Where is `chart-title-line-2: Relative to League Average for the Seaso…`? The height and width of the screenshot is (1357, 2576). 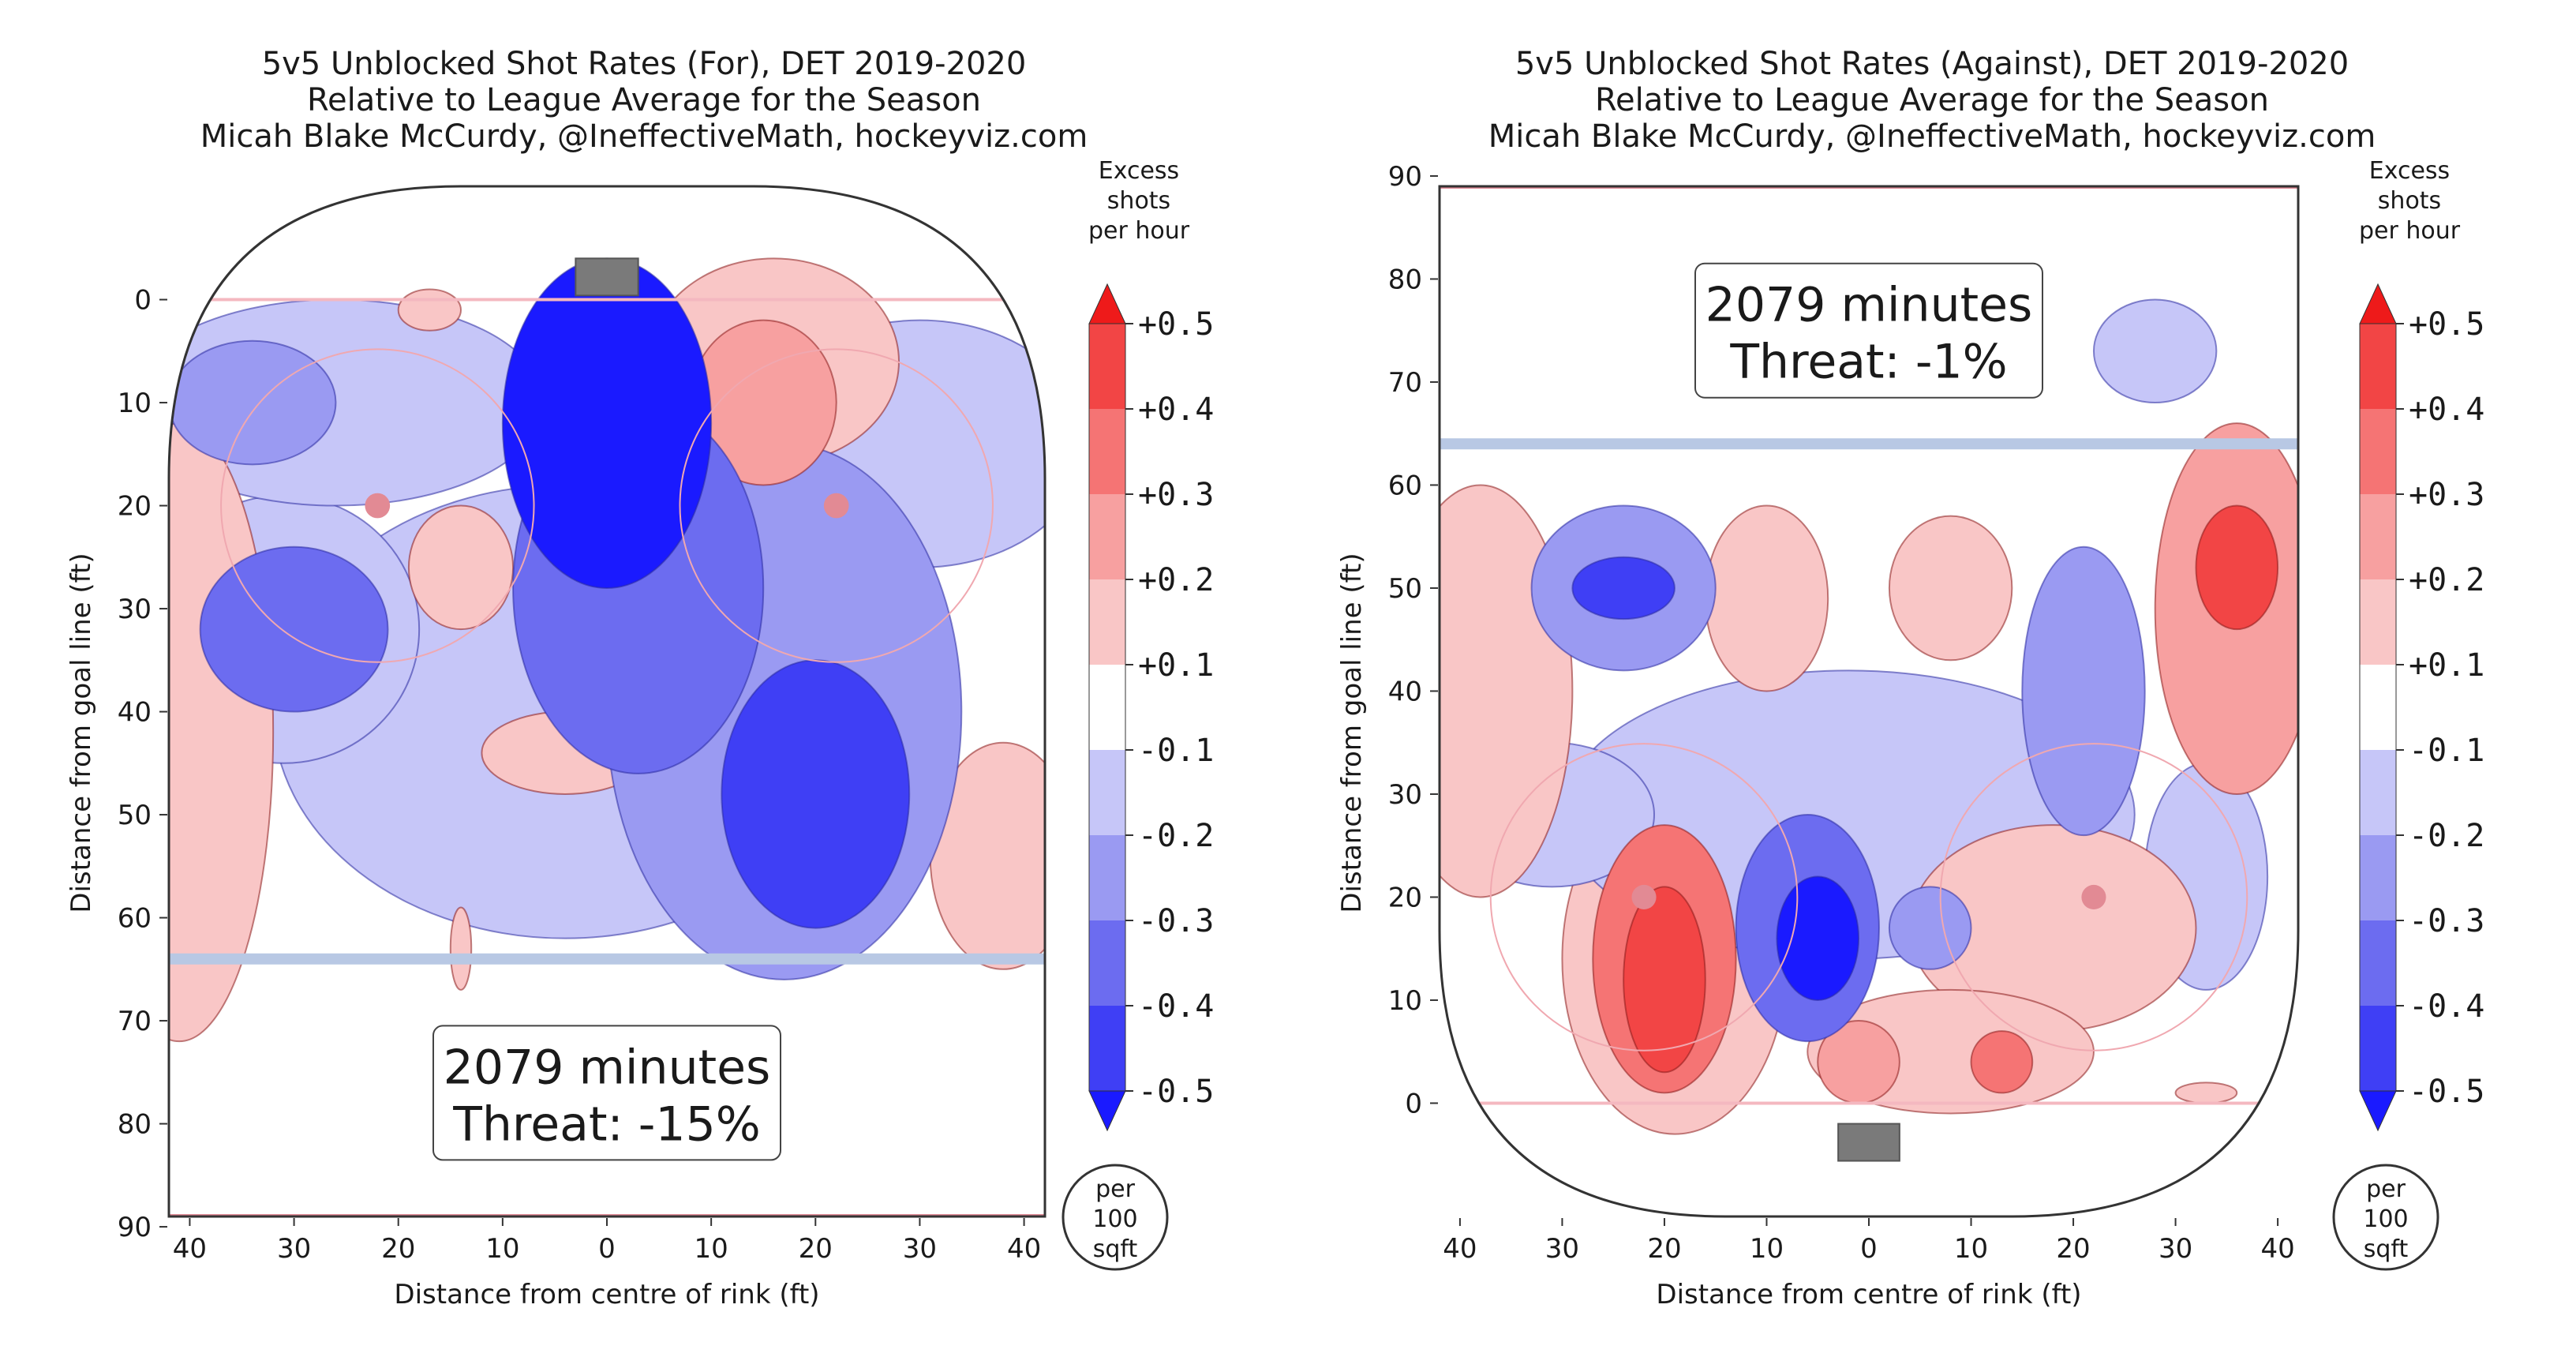
chart-title-line-2: Relative to League Average for the Seaso… is located at coordinates (644, 100).